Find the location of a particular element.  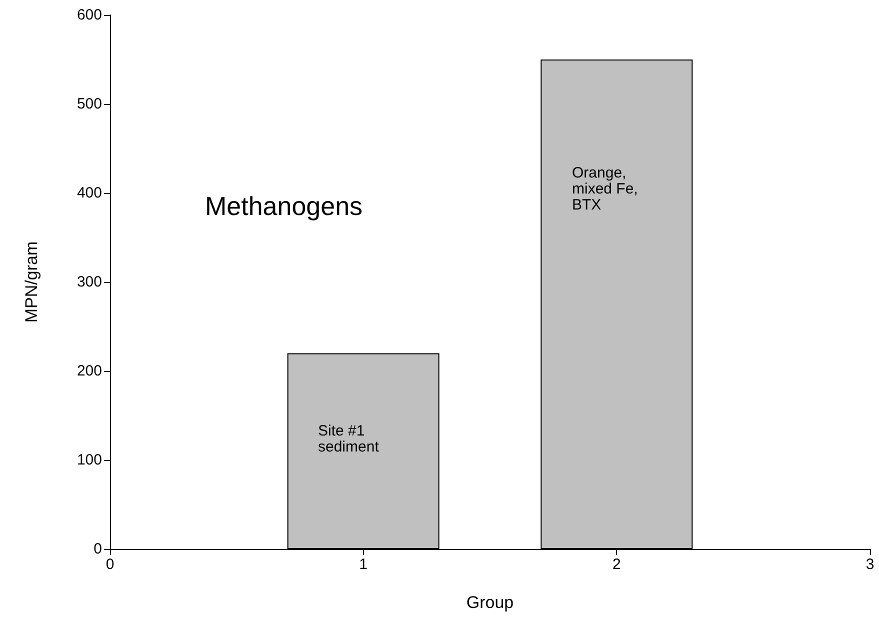

x-tick-label: 3 is located at coordinates (870, 564).